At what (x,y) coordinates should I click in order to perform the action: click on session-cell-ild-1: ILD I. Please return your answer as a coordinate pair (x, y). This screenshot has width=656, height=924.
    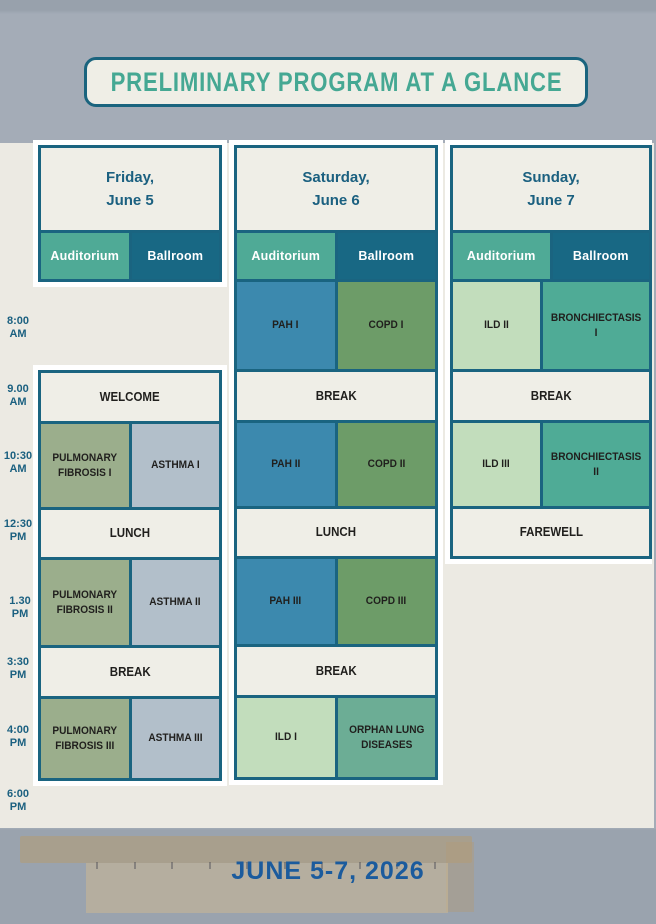
    Looking at the image, I should click on (286, 737).